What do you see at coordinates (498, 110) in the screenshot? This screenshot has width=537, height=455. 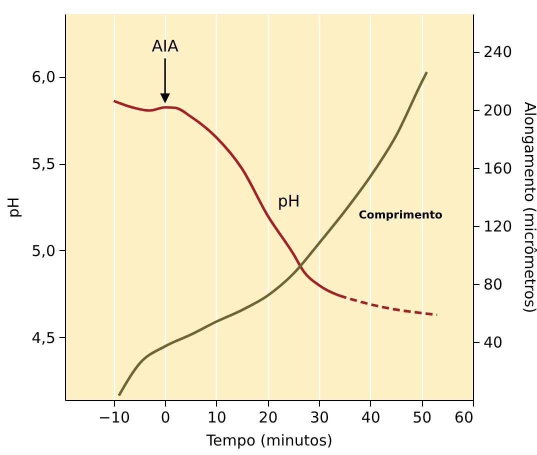 I see `y2-tick-label: 200` at bounding box center [498, 110].